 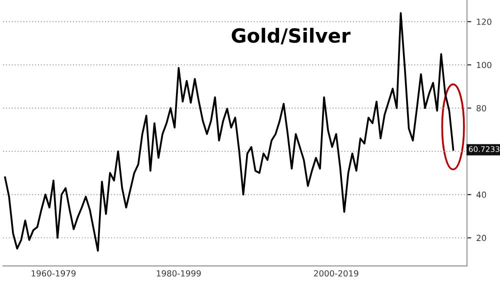 What do you see at coordinates (54, 273) in the screenshot?
I see `x-tick-label: 1960-1979` at bounding box center [54, 273].